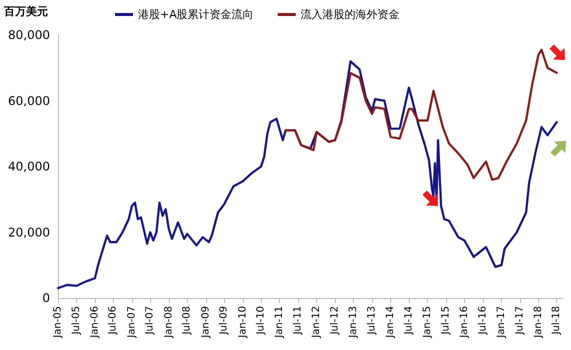  Describe the element at coordinates (29, 35) in the screenshot. I see `y-tick-label: 80,000` at that location.